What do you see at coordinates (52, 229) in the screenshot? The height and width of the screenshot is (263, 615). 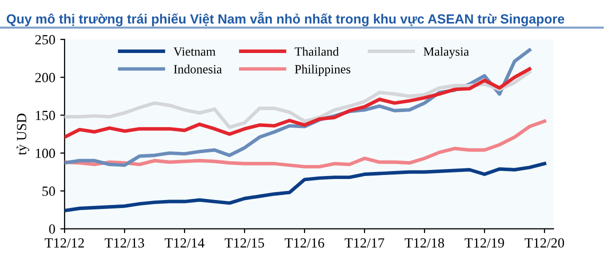 I see `y-tick-label: 0` at bounding box center [52, 229].